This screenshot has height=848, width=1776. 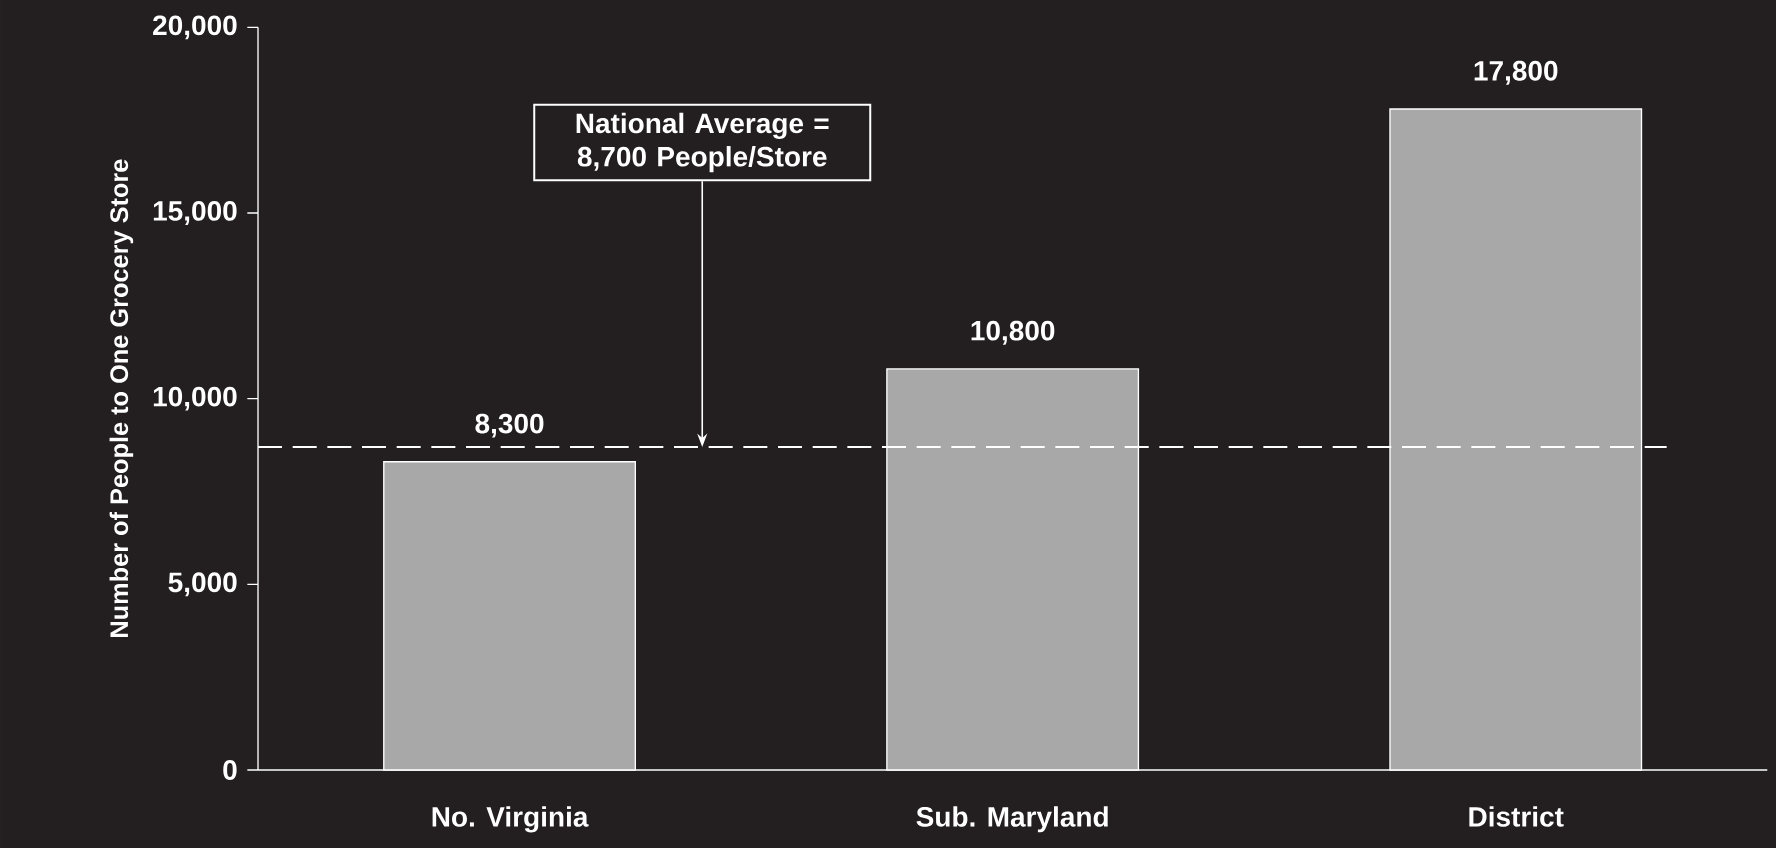 What do you see at coordinates (510, 819) in the screenshot?
I see `x-tick-label: No. Virginia` at bounding box center [510, 819].